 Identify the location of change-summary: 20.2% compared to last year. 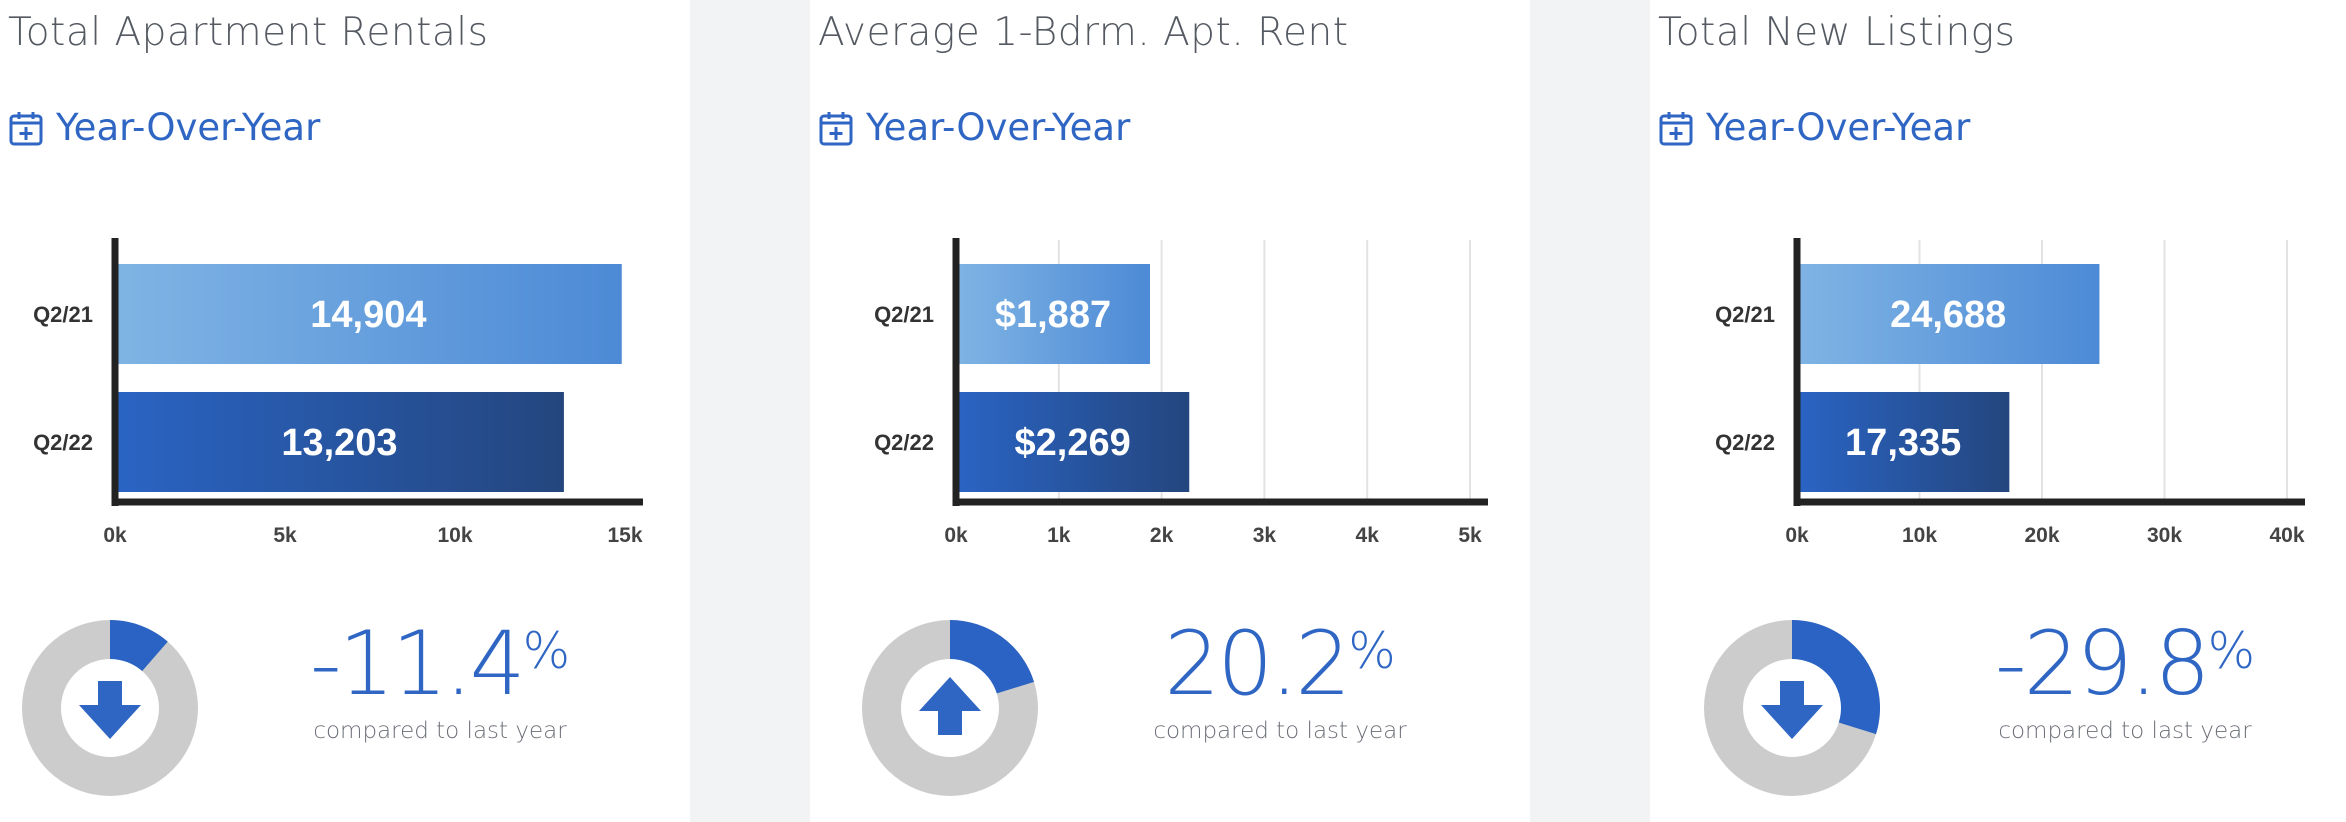
(1280, 678).